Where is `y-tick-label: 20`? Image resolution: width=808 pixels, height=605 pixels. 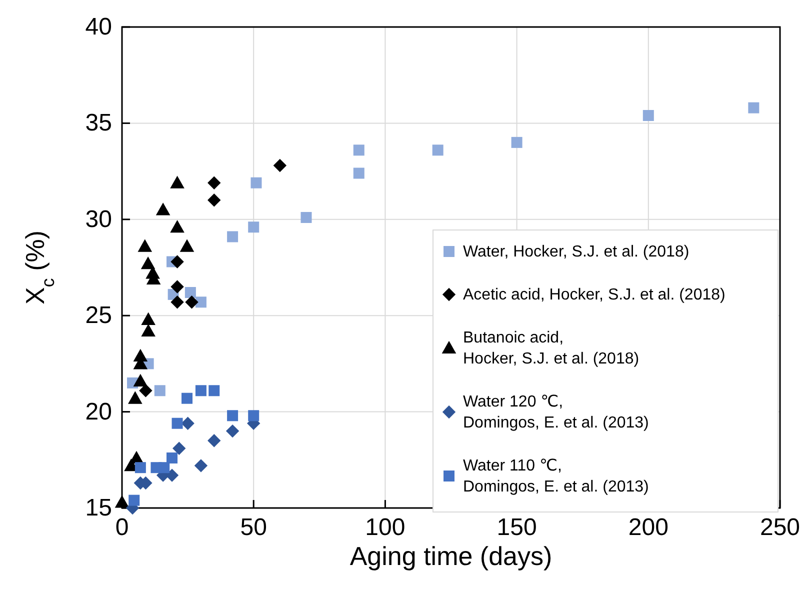 y-tick-label: 20 is located at coordinates (98, 412).